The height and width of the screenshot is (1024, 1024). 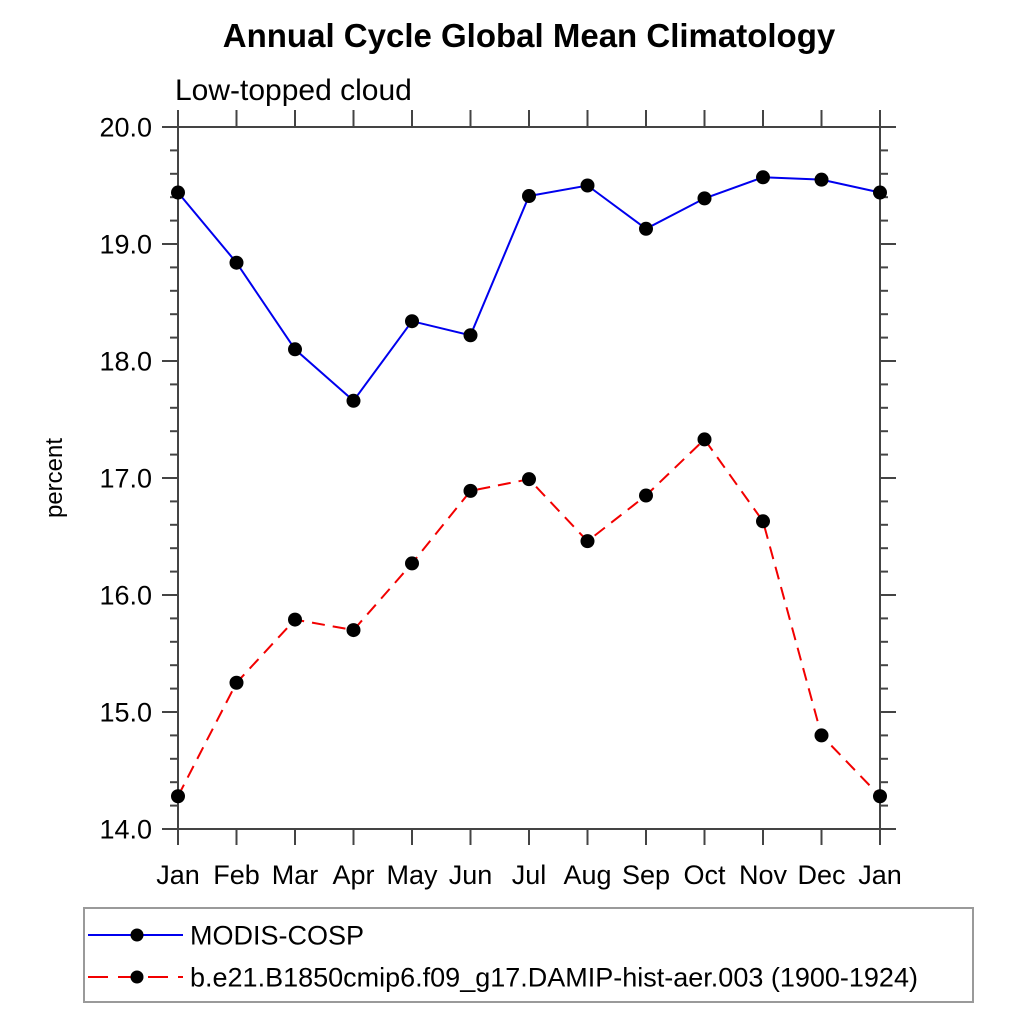 What do you see at coordinates (295, 875) in the screenshot?
I see `x-tick-label: Mar` at bounding box center [295, 875].